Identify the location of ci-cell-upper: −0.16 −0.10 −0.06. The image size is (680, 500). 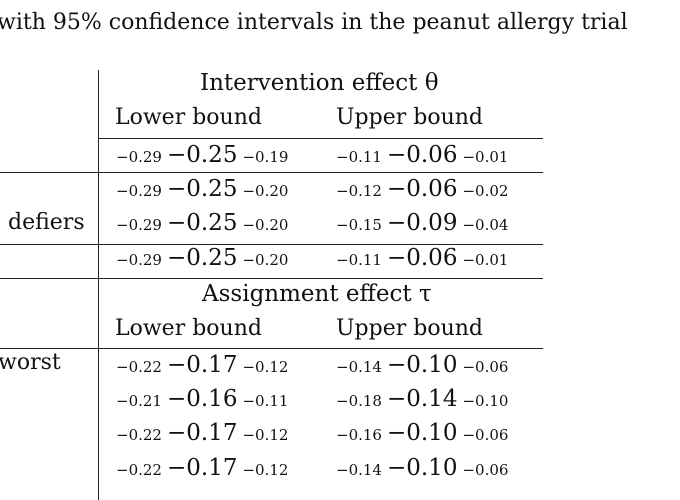
(422, 433).